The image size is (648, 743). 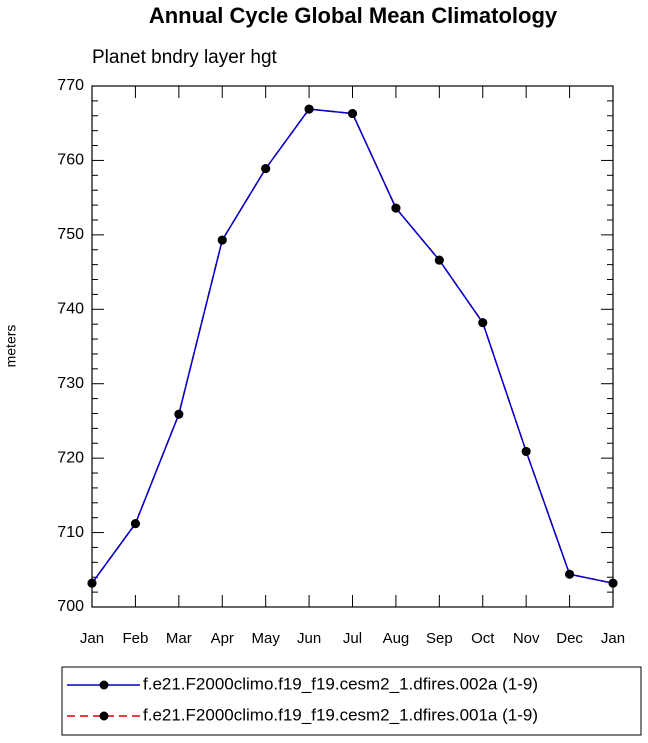 What do you see at coordinates (70, 457) in the screenshot?
I see `y-tick-label: 720` at bounding box center [70, 457].